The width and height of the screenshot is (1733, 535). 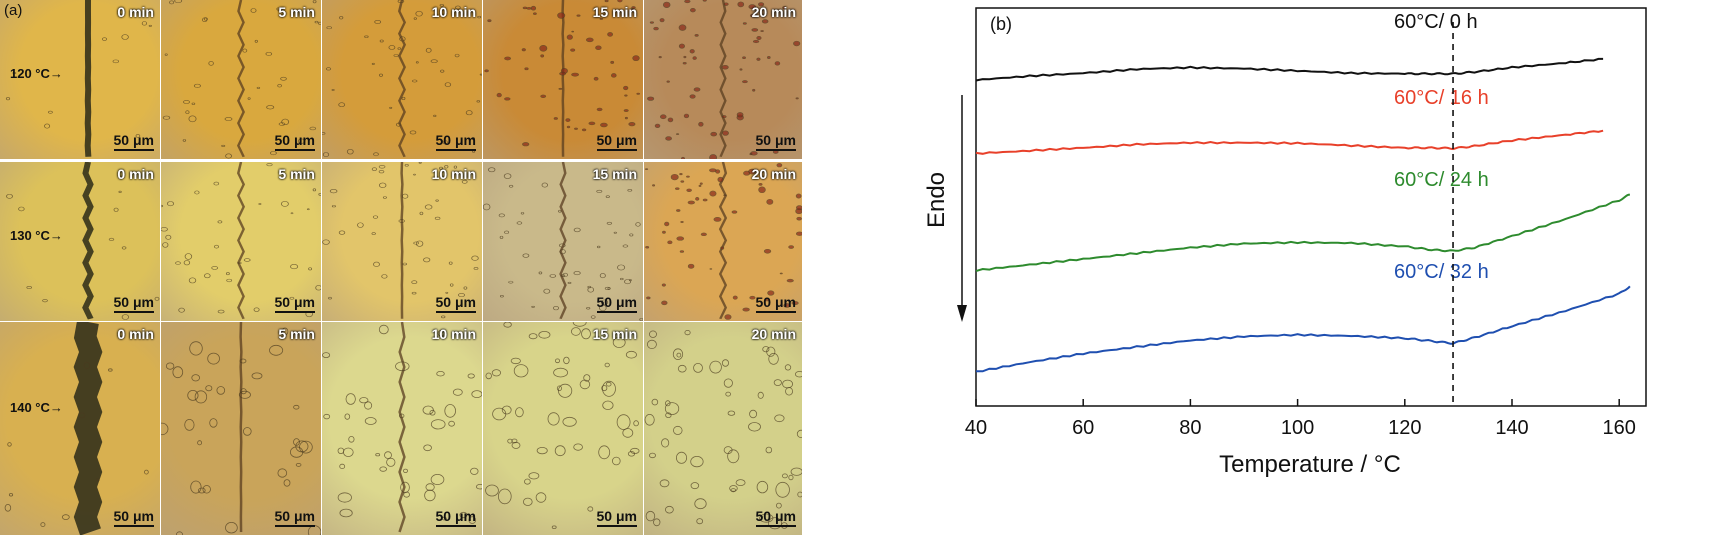 What do you see at coordinates (616, 150) in the screenshot?
I see `scale-bar-line` at bounding box center [616, 150].